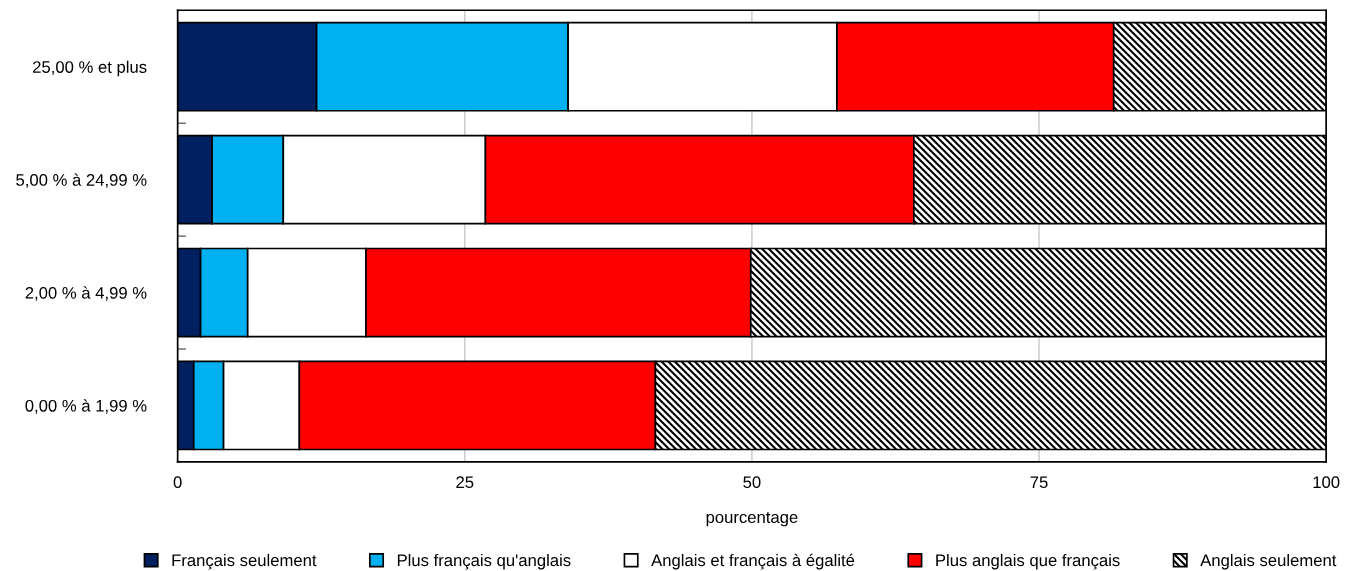 The image size is (1356, 571). What do you see at coordinates (177, 482) in the screenshot?
I see `x-tick-label: 0` at bounding box center [177, 482].